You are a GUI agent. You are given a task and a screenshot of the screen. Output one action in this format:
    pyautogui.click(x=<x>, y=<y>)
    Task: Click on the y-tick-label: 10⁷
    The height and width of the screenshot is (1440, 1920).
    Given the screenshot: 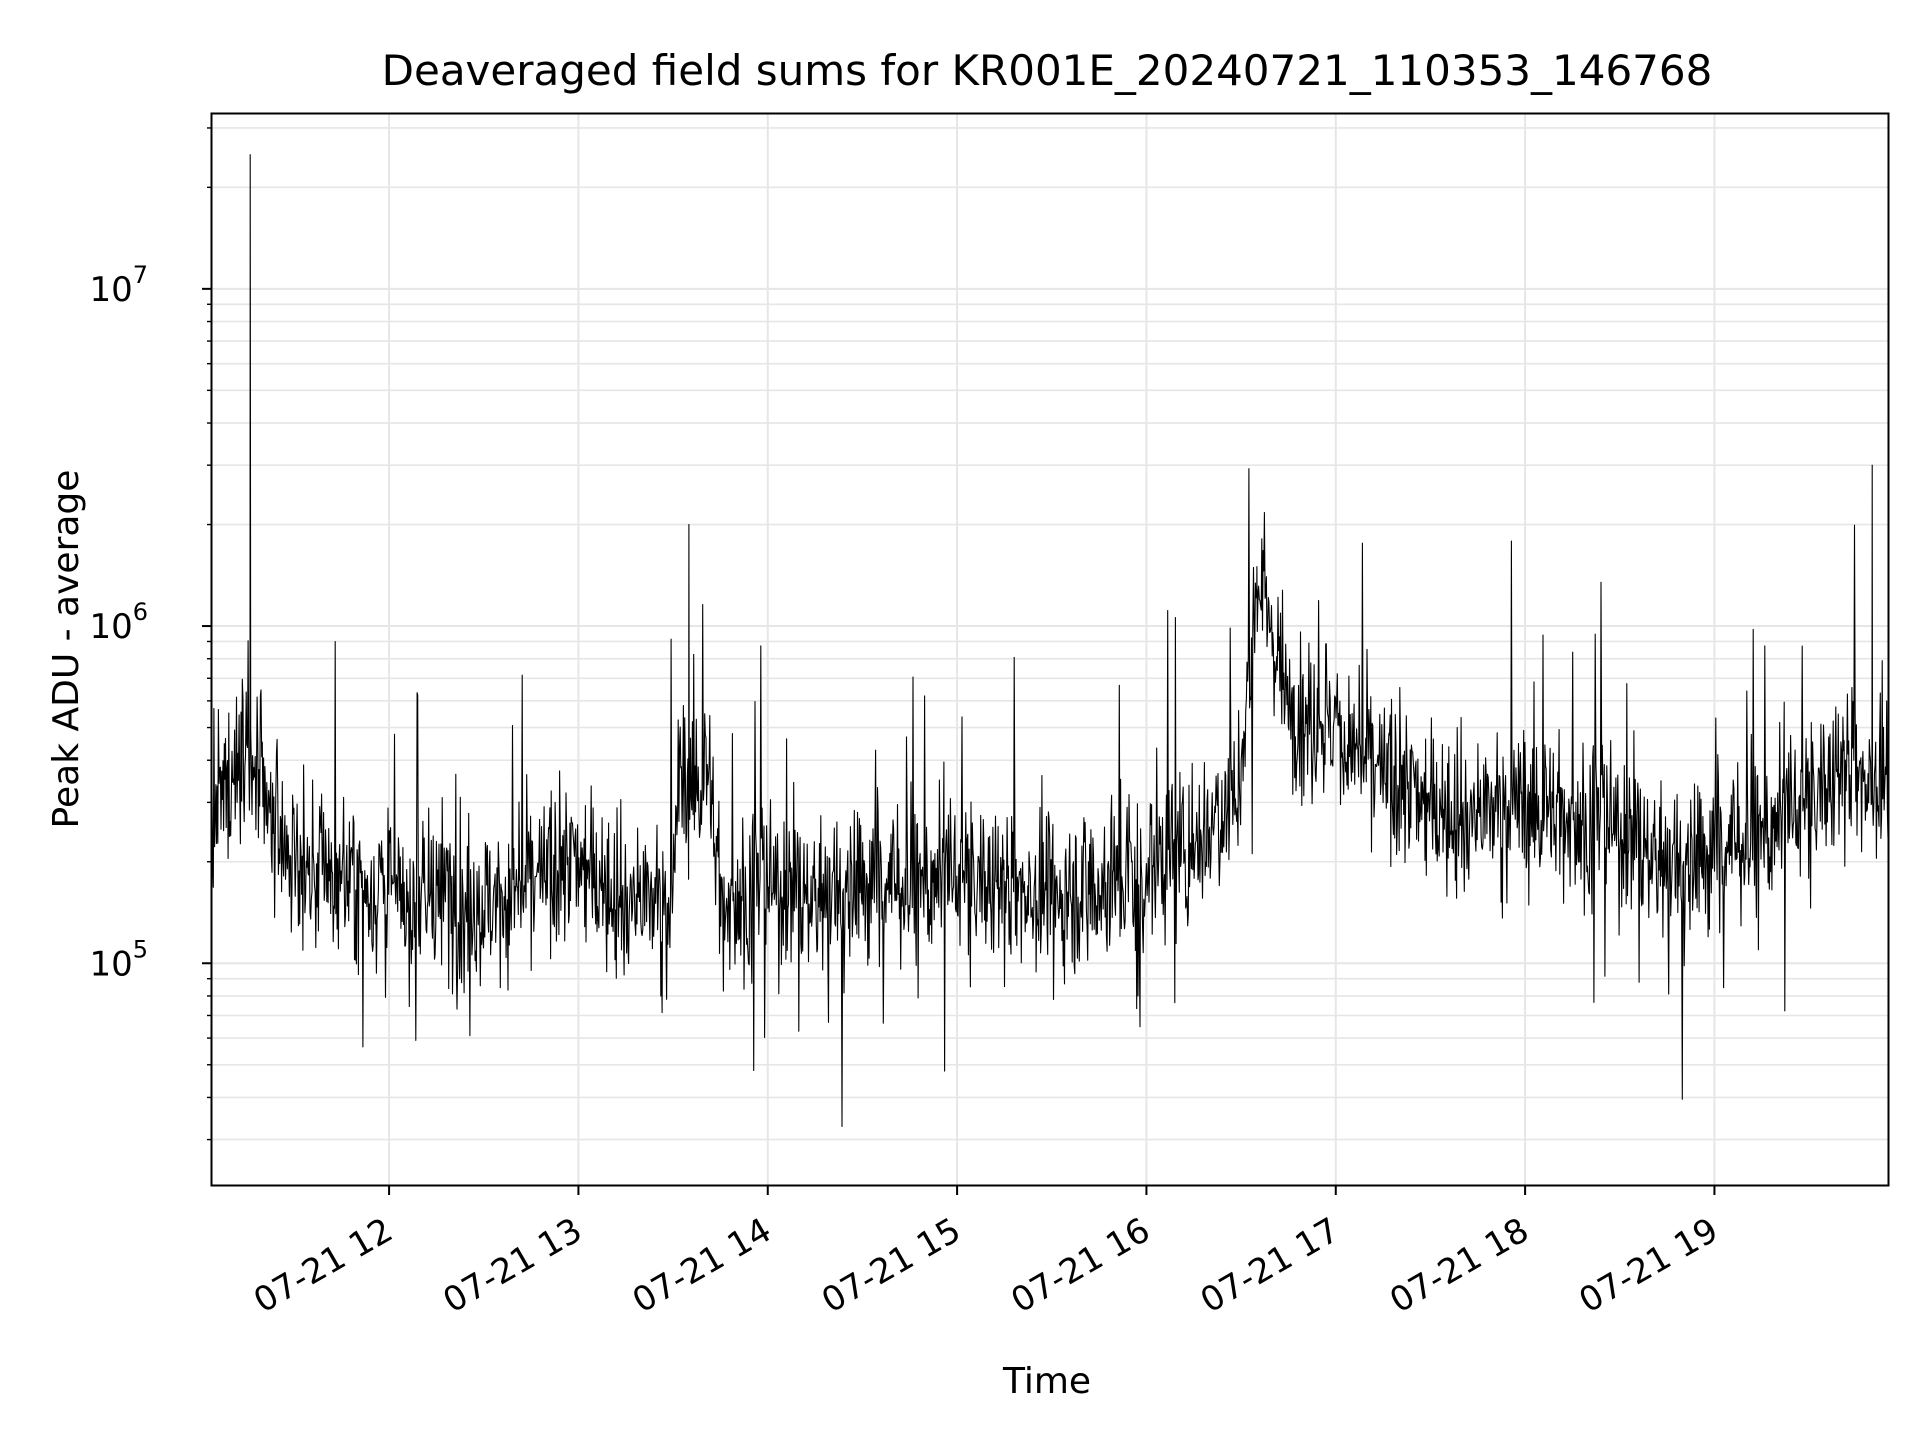 What is the action you would take?
    pyautogui.click(x=118, y=285)
    